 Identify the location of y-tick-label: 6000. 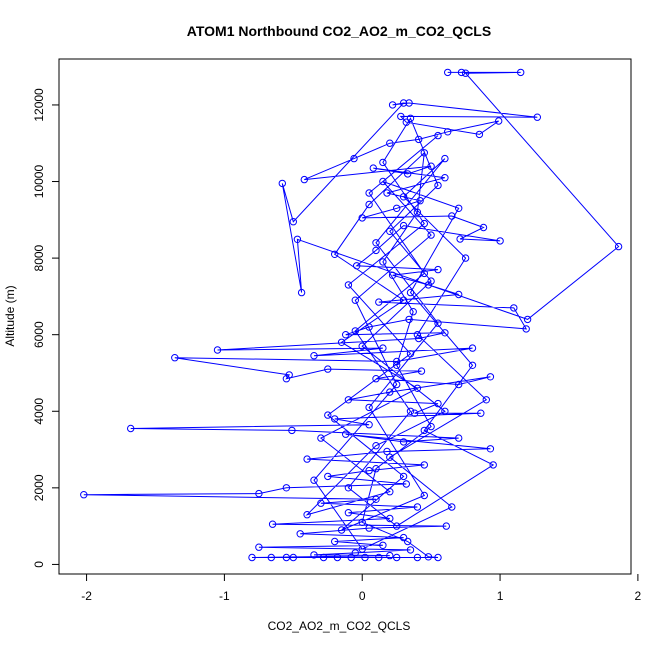
(39, 334).